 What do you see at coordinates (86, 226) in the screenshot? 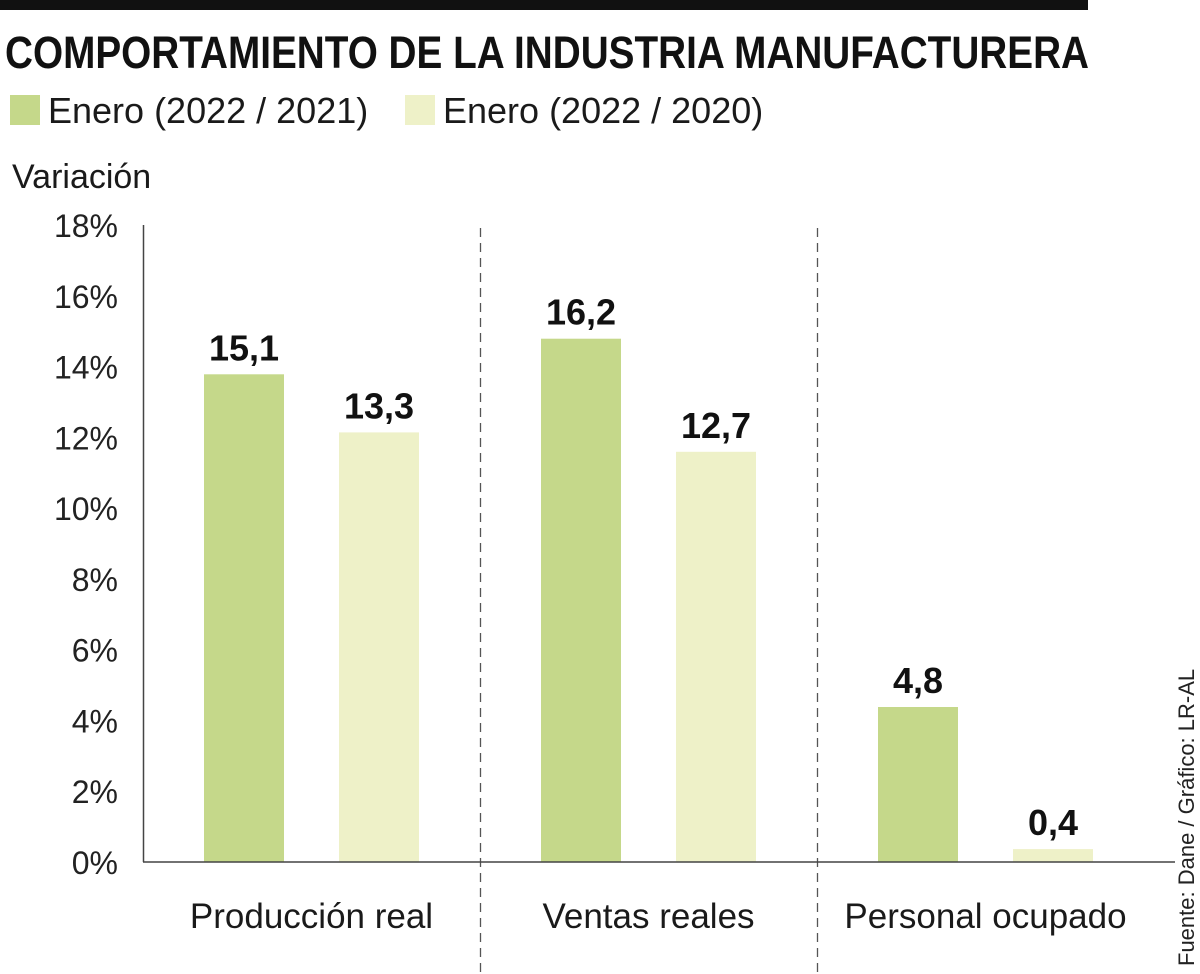
I see `y-tick-label-18: 18%` at bounding box center [86, 226].